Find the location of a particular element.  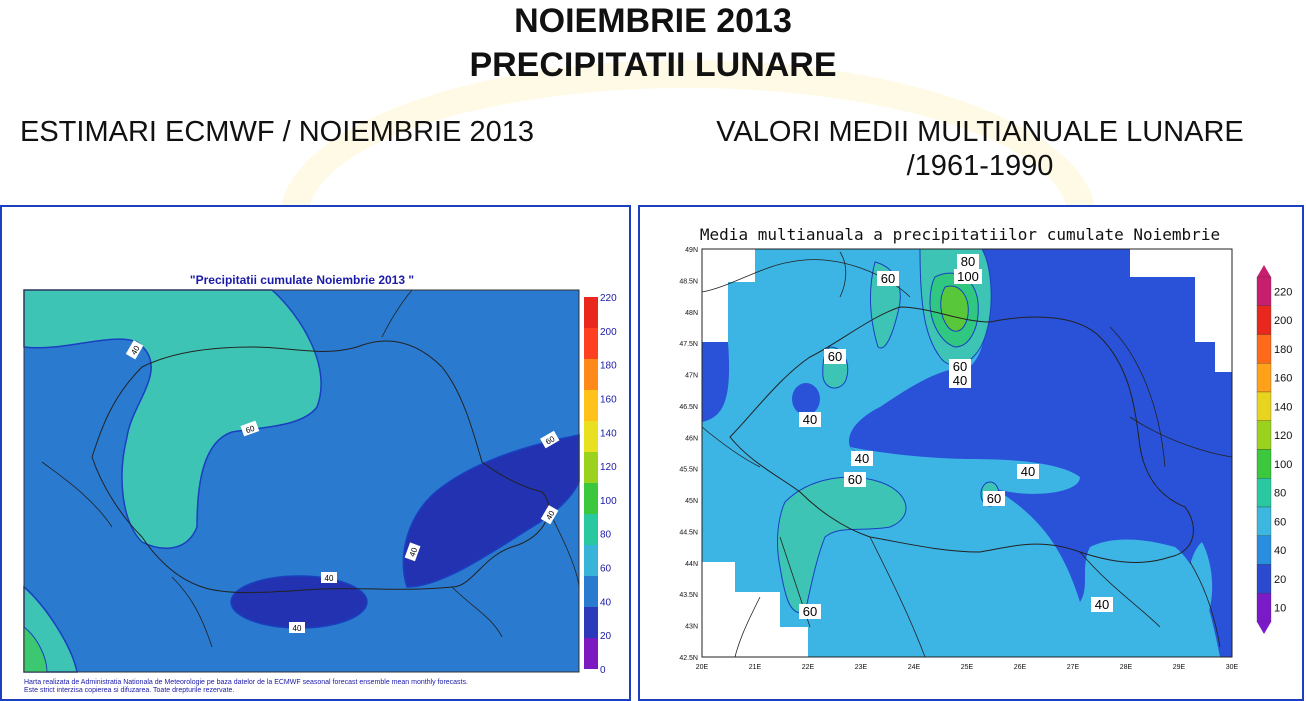

precip-zone-40-60-se is located at coordinates (1199, 584).